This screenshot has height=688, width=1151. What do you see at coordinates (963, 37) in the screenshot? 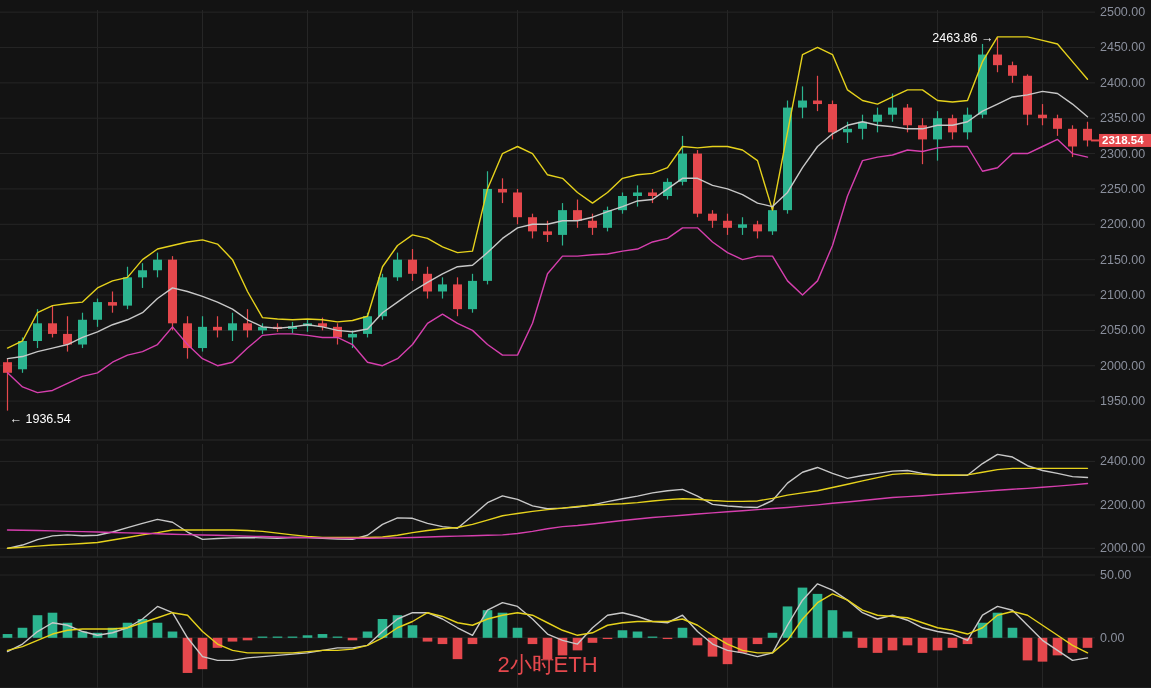
I see `annotation: 2463.86 →` at bounding box center [963, 37].